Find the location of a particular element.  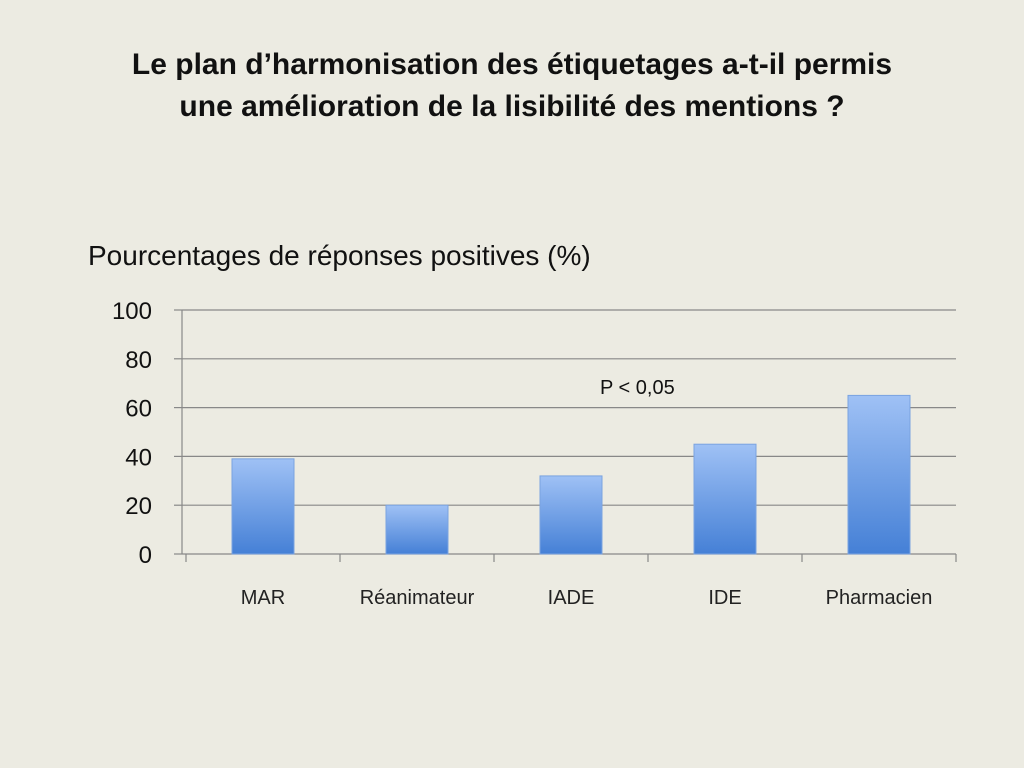

bar-iade is located at coordinates (571, 515).